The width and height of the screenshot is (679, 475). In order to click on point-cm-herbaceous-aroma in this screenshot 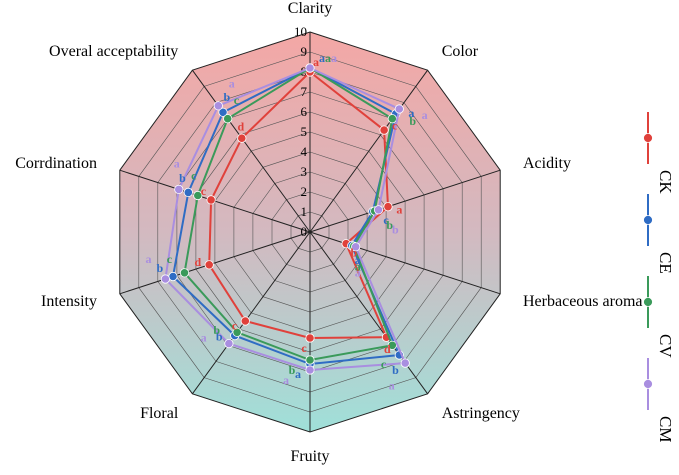, I will do `click(356, 247)`.